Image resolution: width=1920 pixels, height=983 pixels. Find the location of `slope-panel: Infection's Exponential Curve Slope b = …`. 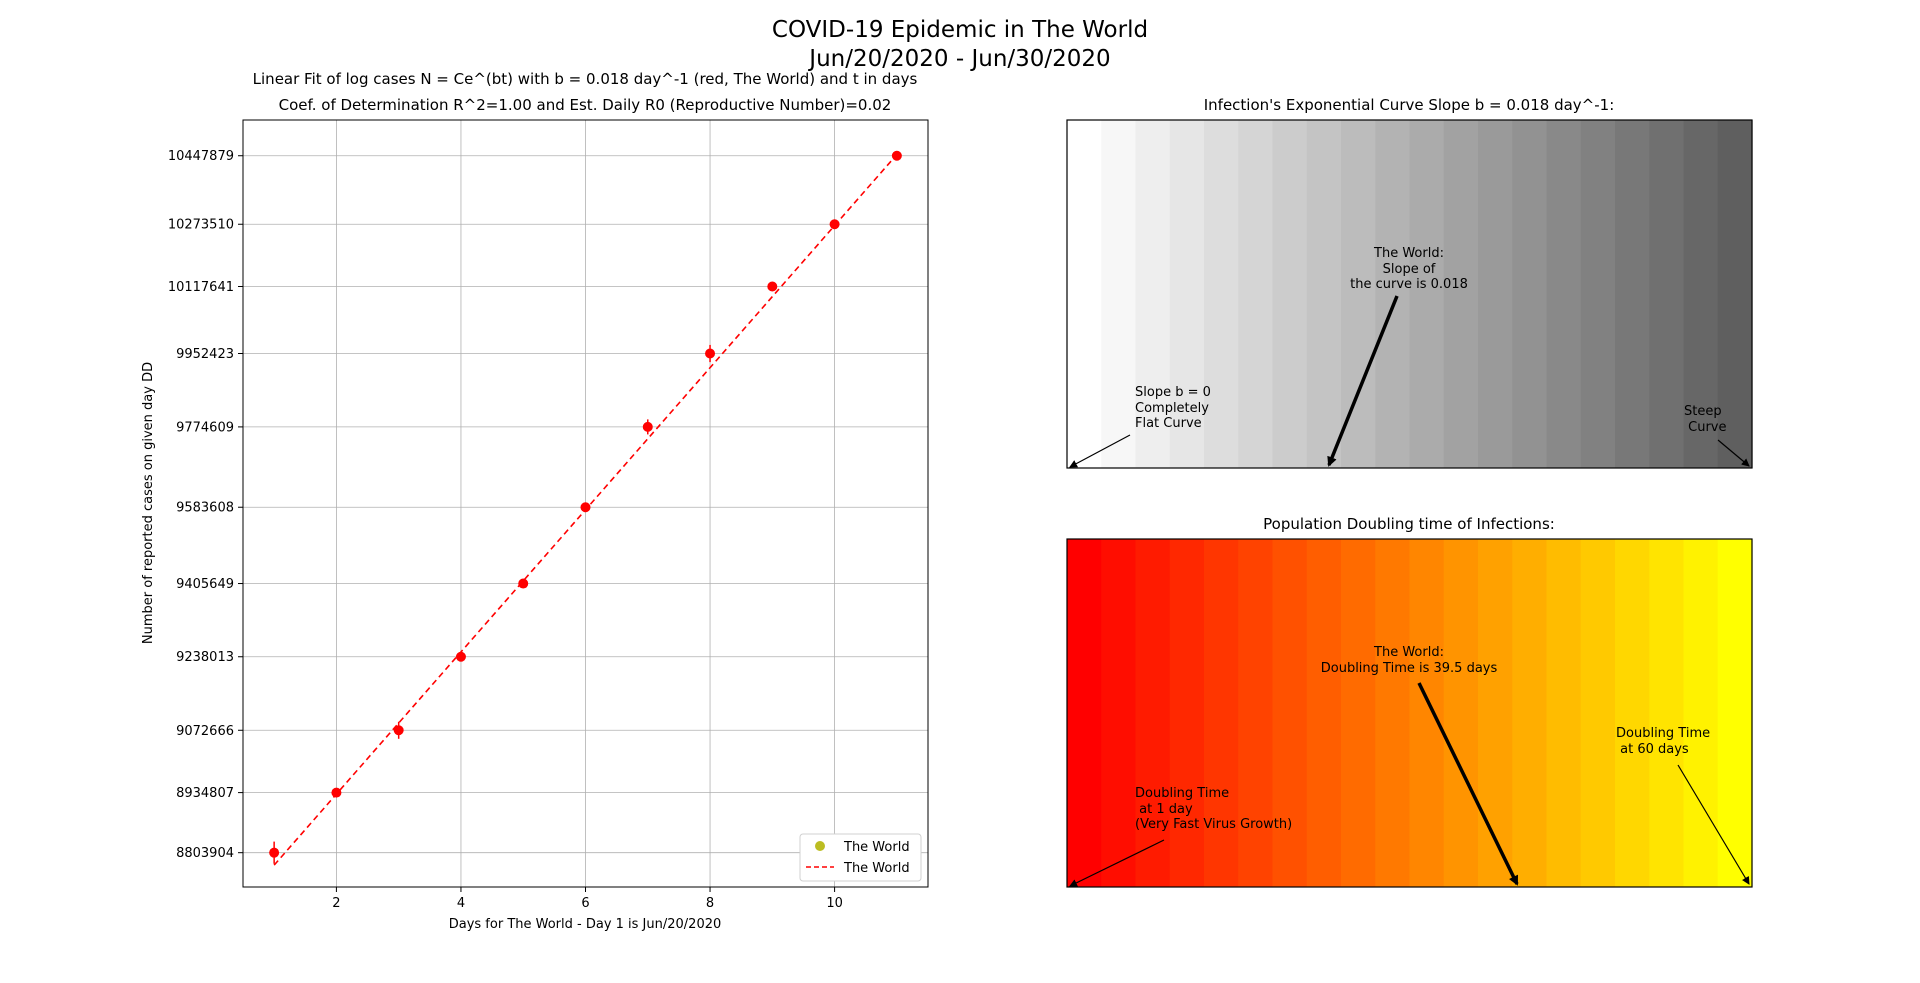

slope-panel: Infection's Exponential Curve Slope b = … is located at coordinates (1409, 282).